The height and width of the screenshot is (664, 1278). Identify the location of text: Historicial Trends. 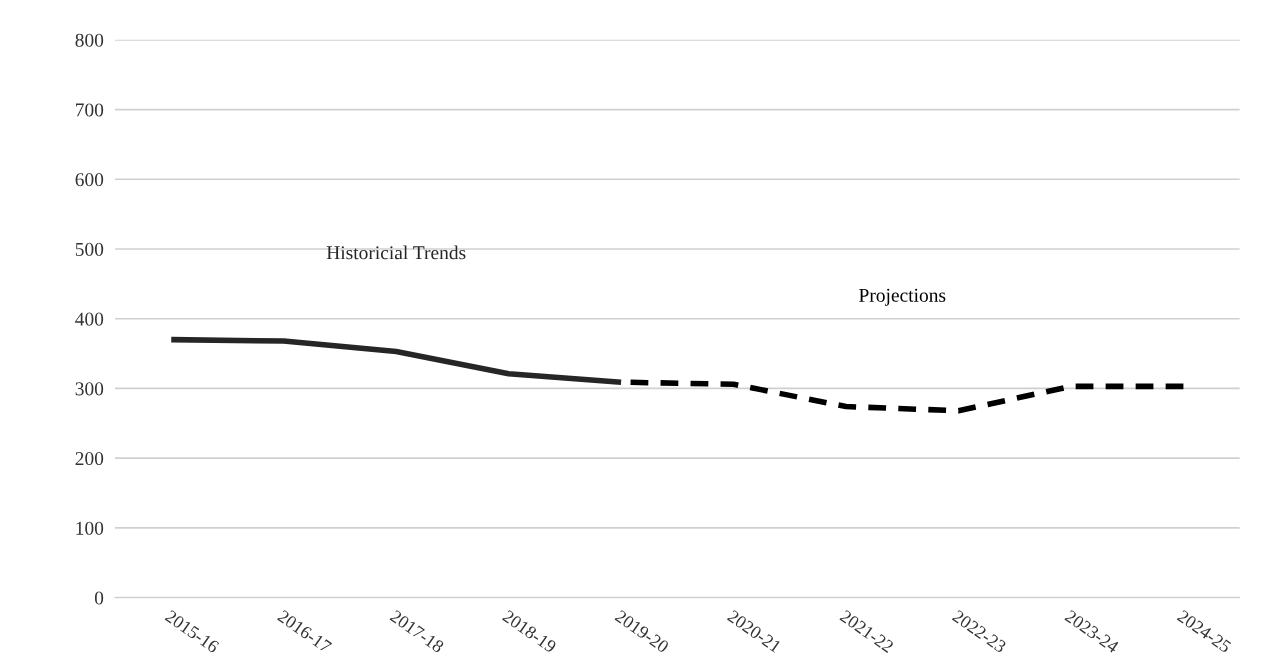
(396, 252).